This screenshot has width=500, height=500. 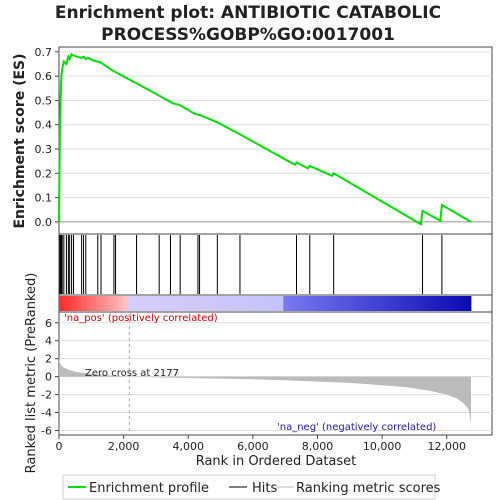 I want to click on metric-x-tick-label: 0, so click(x=59, y=446).